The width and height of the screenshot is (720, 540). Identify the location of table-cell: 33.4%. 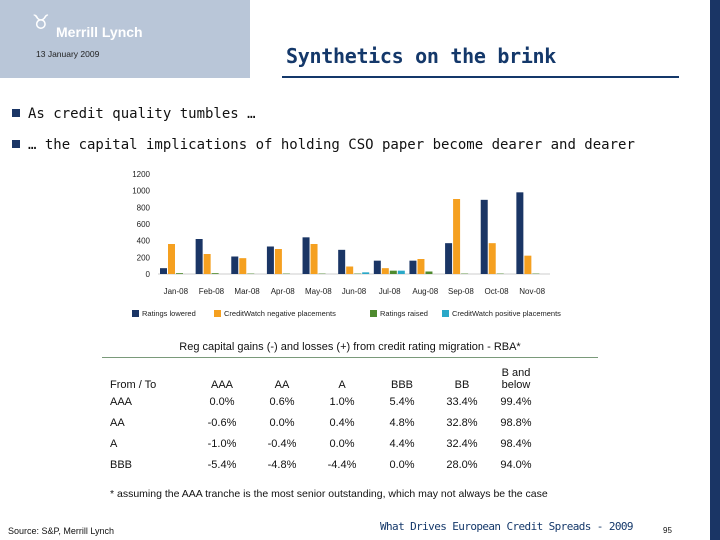
(462, 401).